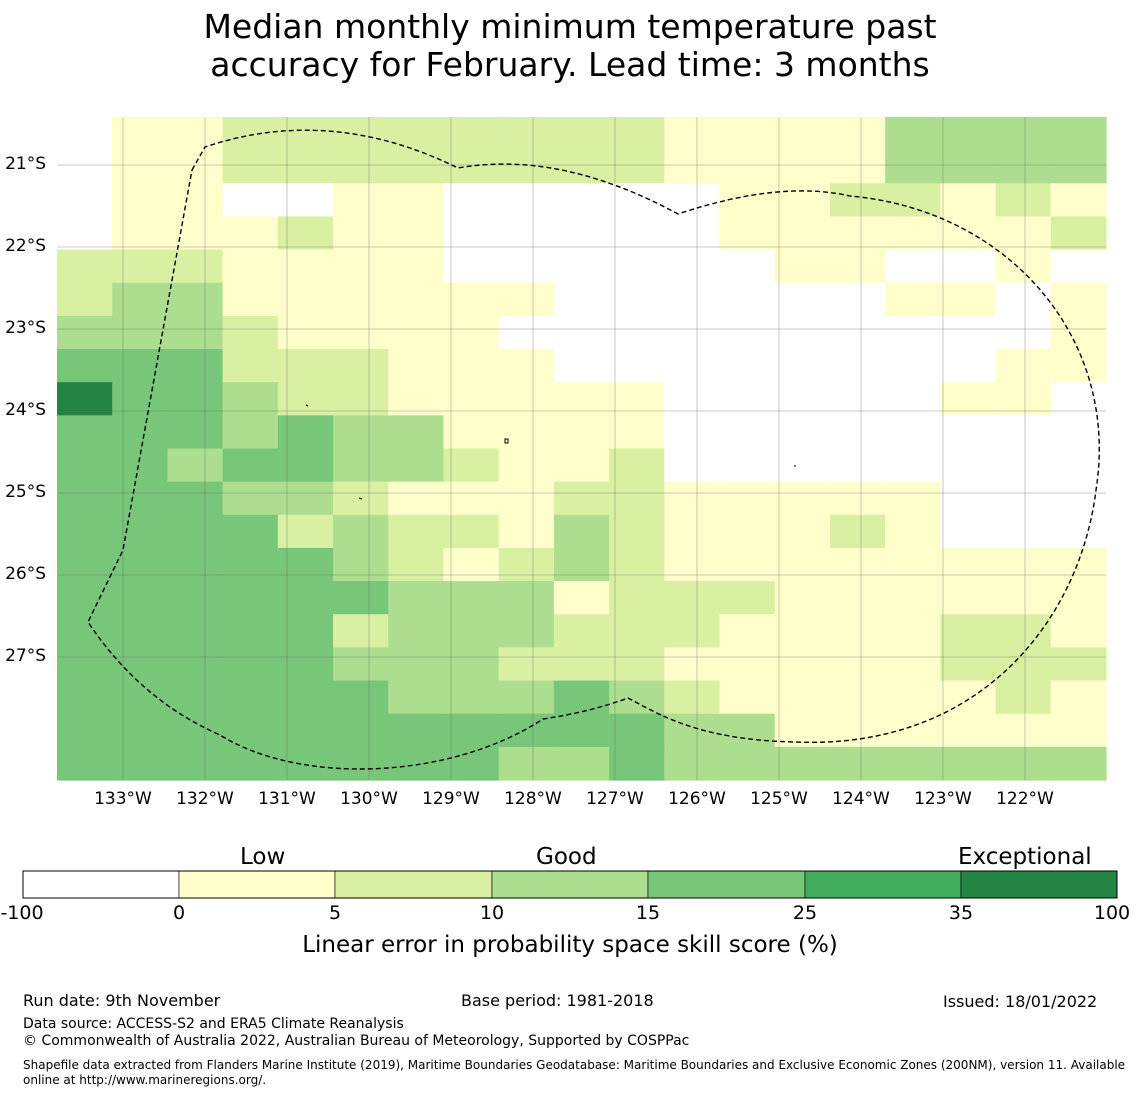 This screenshot has width=1140, height=1095. What do you see at coordinates (570, 884) in the screenshot?
I see `colorbar` at bounding box center [570, 884].